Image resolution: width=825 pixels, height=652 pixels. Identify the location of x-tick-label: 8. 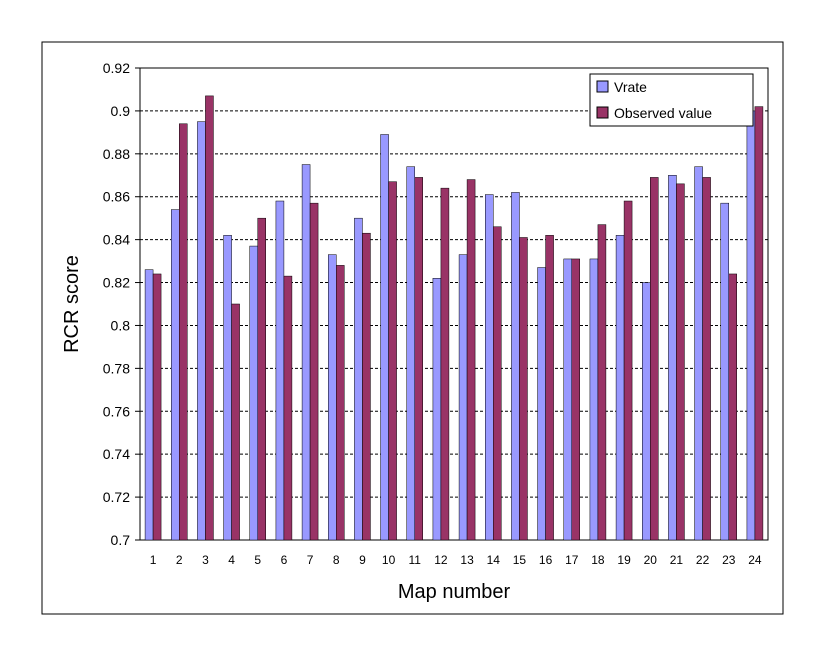
(336, 560).